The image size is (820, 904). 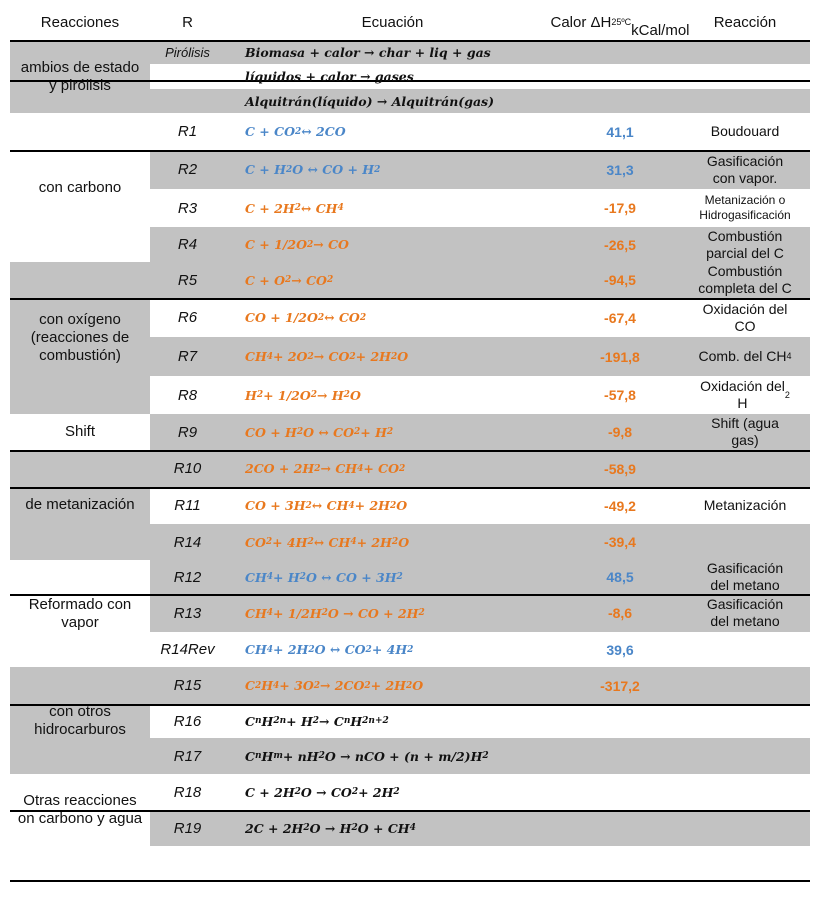 What do you see at coordinates (620, 131) in the screenshot?
I see `heat-value: 41,1` at bounding box center [620, 131].